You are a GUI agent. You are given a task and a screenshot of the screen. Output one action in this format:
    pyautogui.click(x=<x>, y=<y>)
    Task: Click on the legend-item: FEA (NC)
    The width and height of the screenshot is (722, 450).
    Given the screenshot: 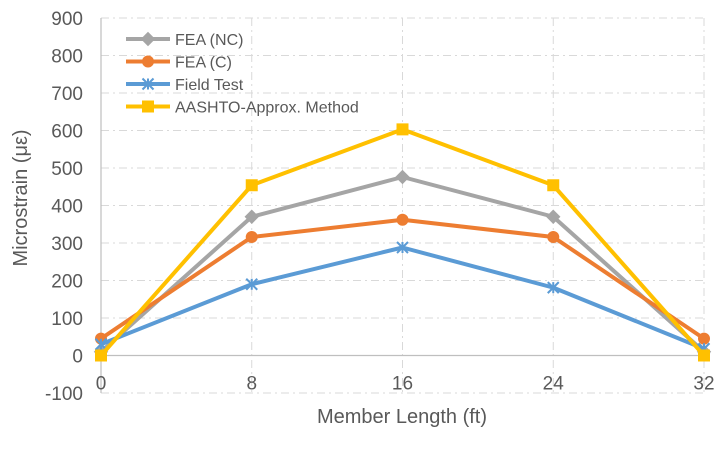 What is the action you would take?
    pyautogui.click(x=184, y=40)
    